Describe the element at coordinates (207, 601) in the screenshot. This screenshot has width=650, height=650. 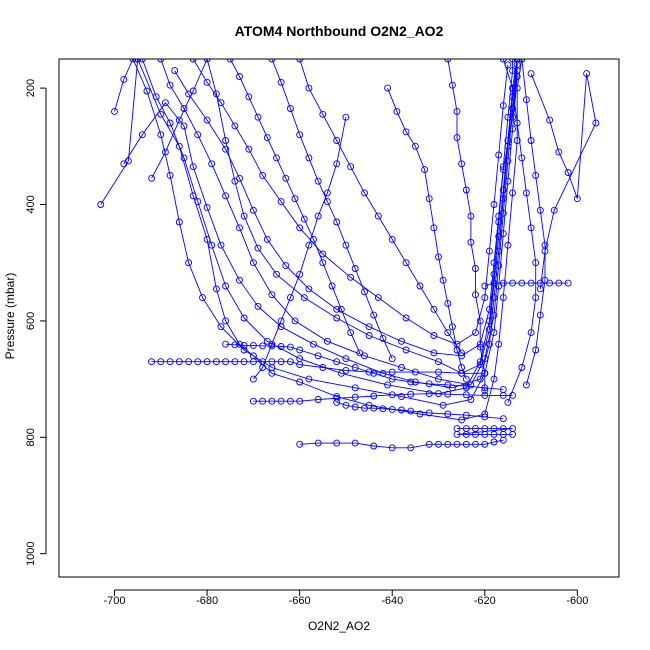
I see `x-tick-label: -680` at that location.